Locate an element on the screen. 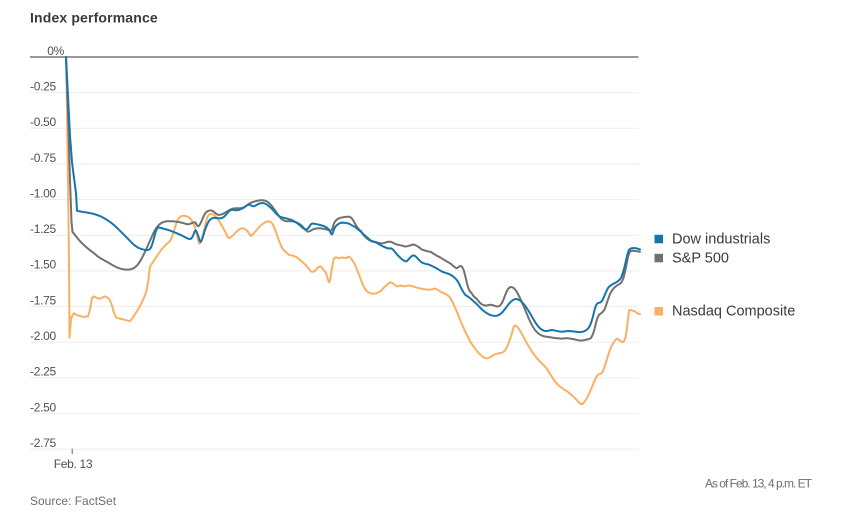 This screenshot has height=525, width=841. svg-text: S&P 500 is located at coordinates (700, 259).